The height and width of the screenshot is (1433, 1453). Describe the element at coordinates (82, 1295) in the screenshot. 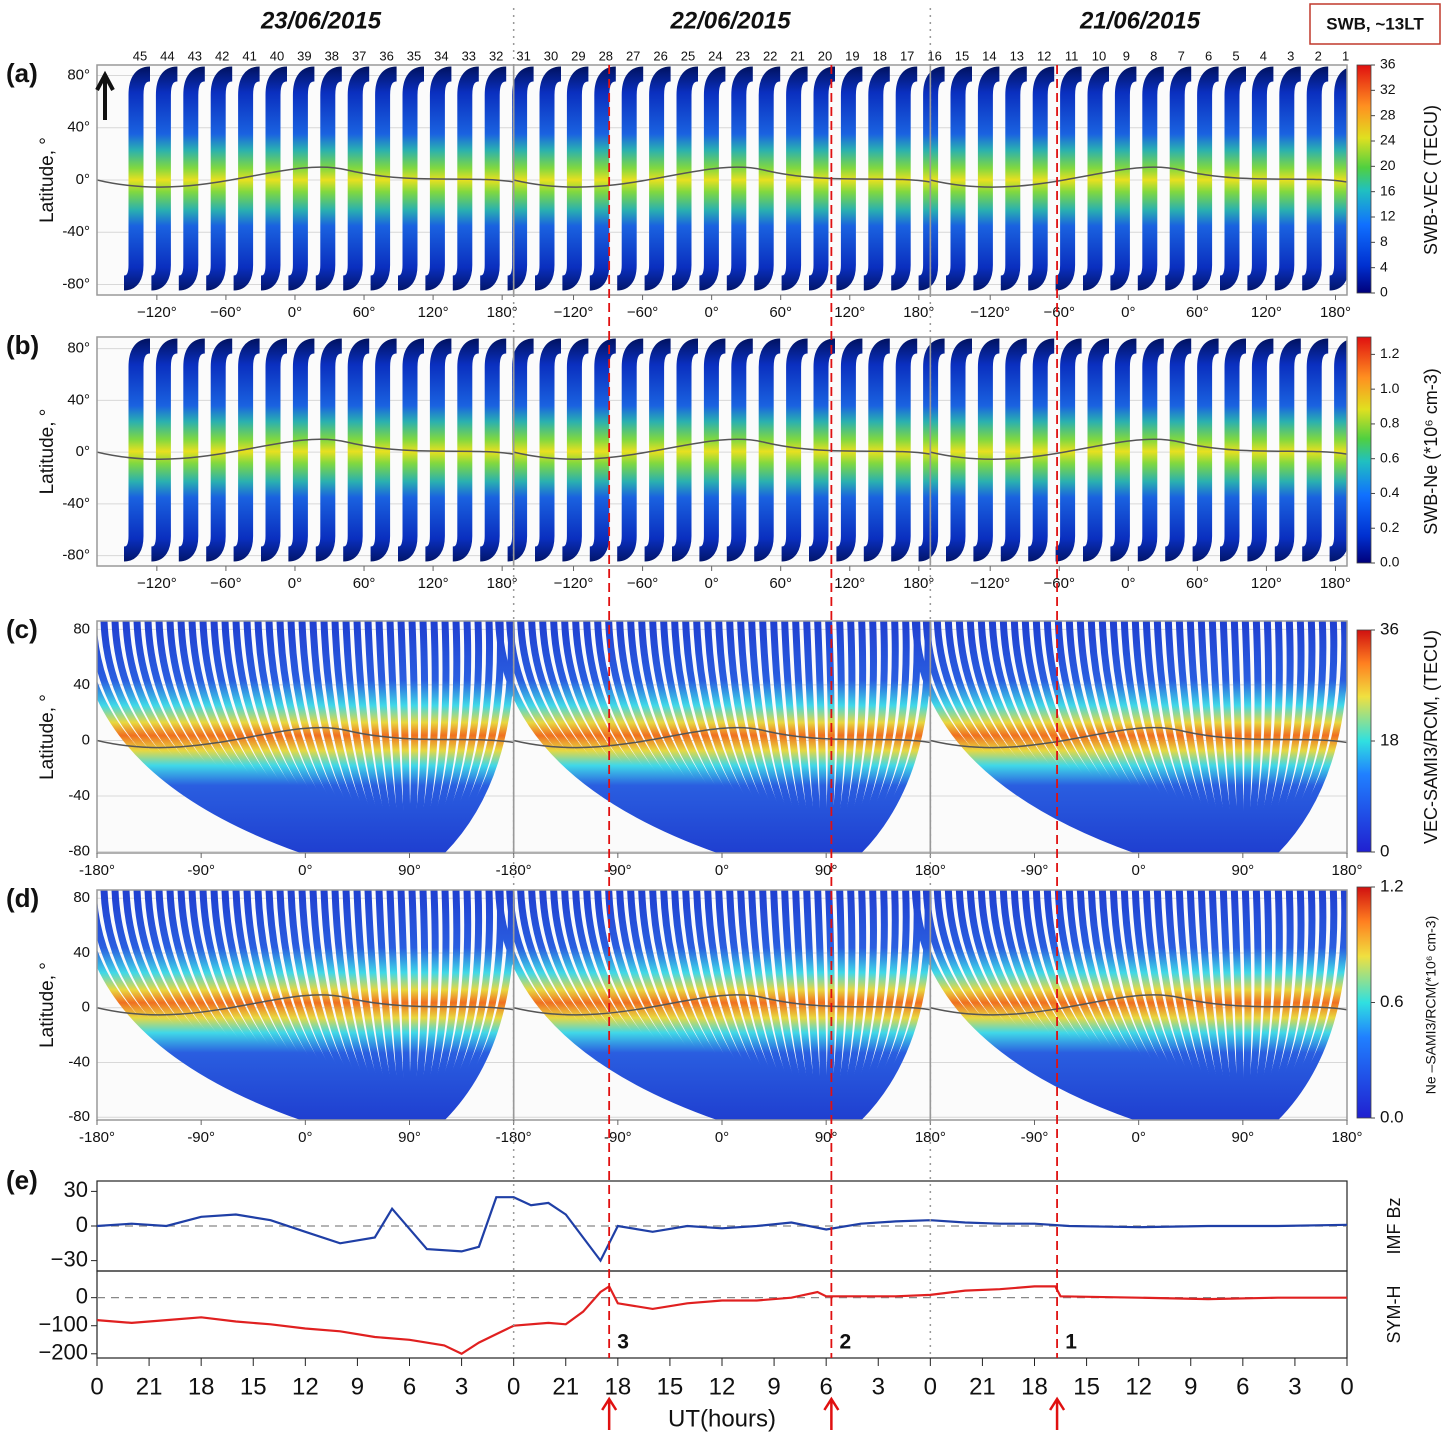

I see `y-tick-label: 0` at that location.